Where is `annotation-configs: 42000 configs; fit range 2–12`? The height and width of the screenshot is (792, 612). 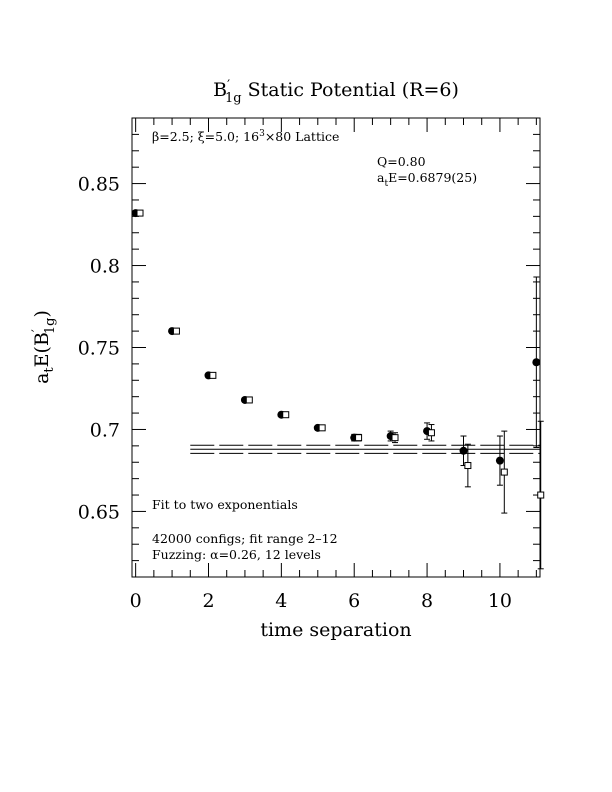
annotation-configs: 42000 configs; fit range 2–12 is located at coordinates (245, 538).